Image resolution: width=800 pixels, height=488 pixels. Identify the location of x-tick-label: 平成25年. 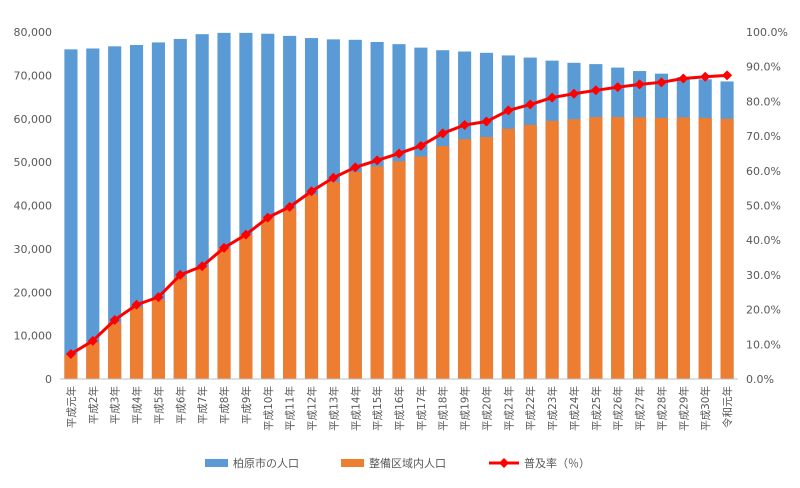
(596, 408).